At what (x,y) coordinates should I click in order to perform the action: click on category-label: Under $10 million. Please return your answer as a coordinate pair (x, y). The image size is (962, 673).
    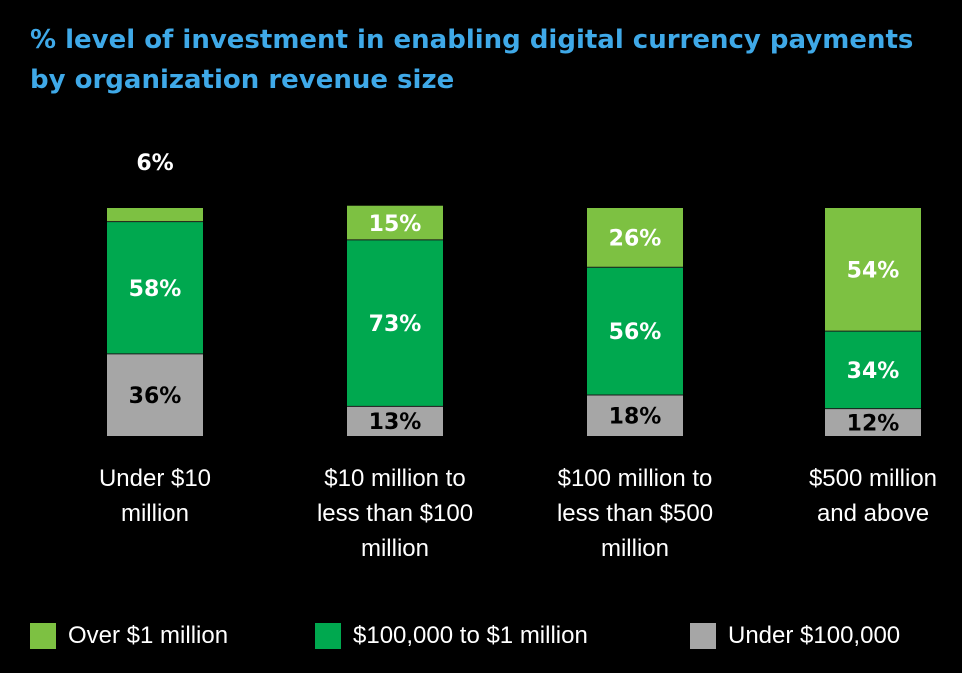
    Looking at the image, I should click on (155, 496).